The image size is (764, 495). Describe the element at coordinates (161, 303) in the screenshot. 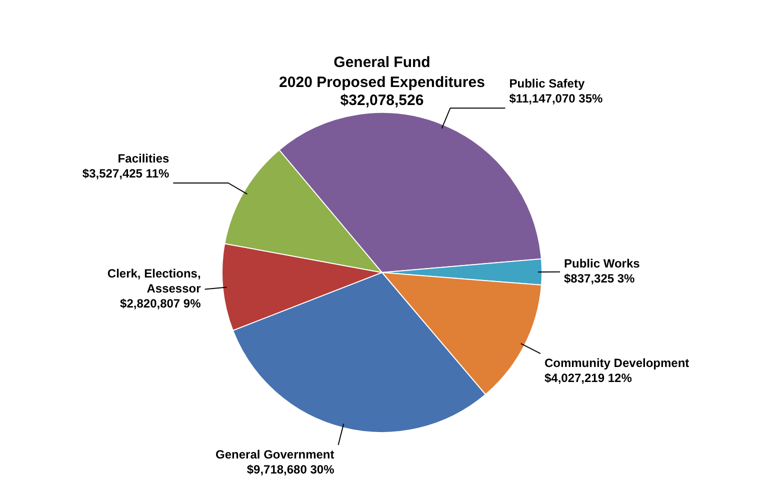

I see `data-label: $2,820,807 9%` at that location.